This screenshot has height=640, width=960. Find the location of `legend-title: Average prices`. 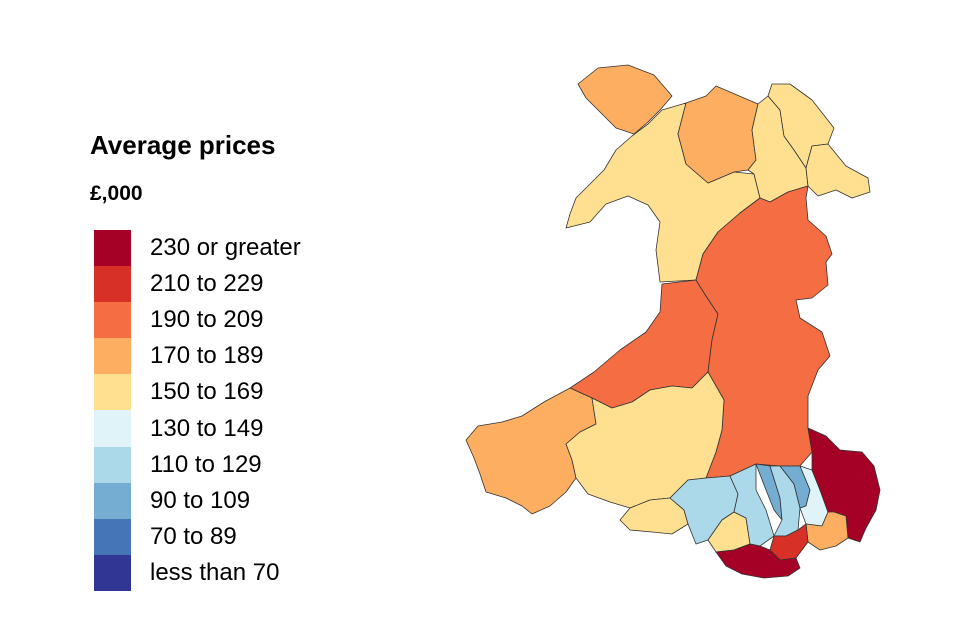

legend-title: Average prices is located at coordinates (183, 145).